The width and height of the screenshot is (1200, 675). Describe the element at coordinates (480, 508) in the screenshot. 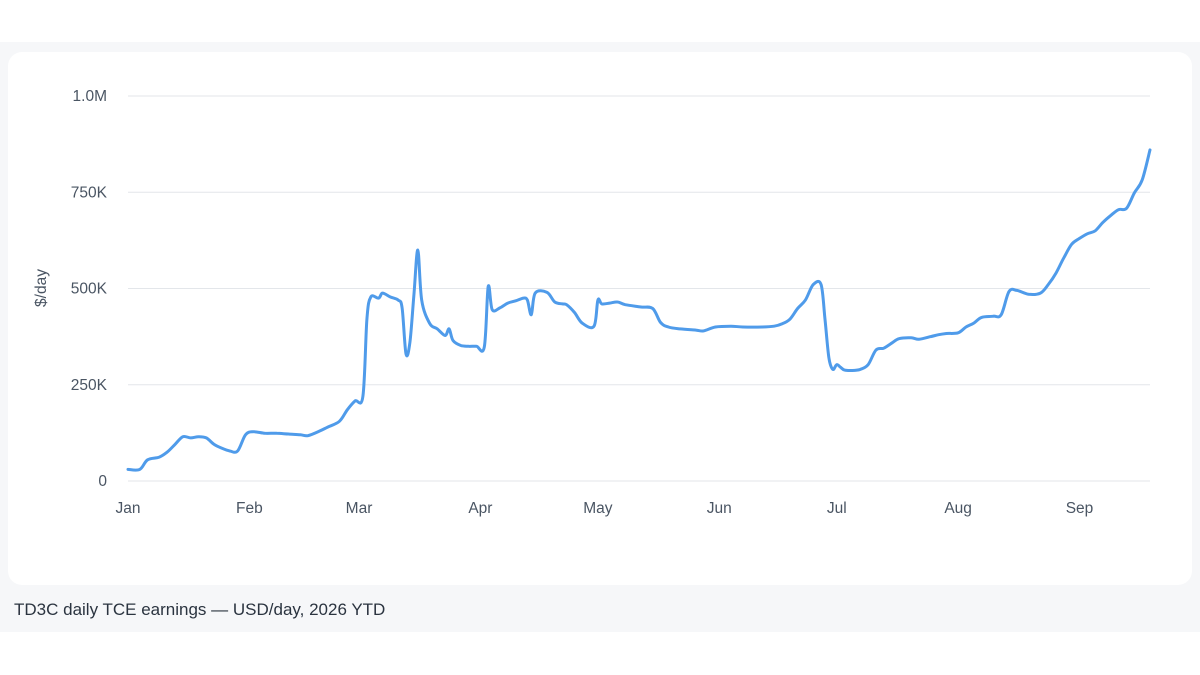

I see `x-tick-label: Apr` at that location.